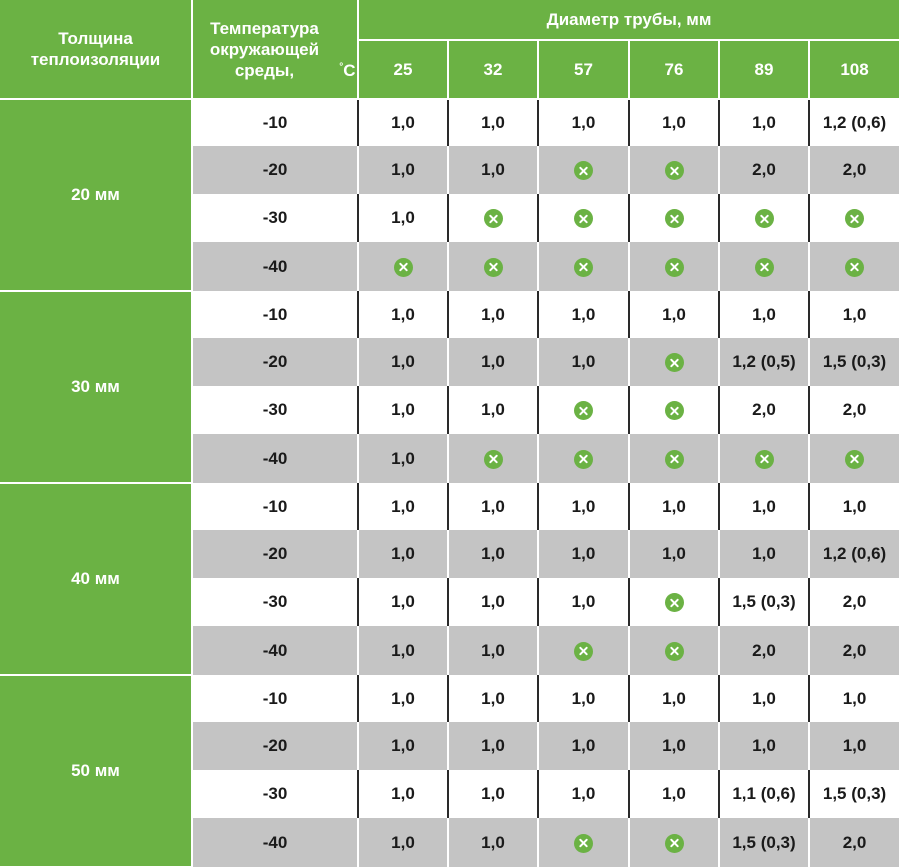 This screenshot has height=868, width=899. I want to click on header-temperature: Температура окружающей среды, °C, so click(275, 50).